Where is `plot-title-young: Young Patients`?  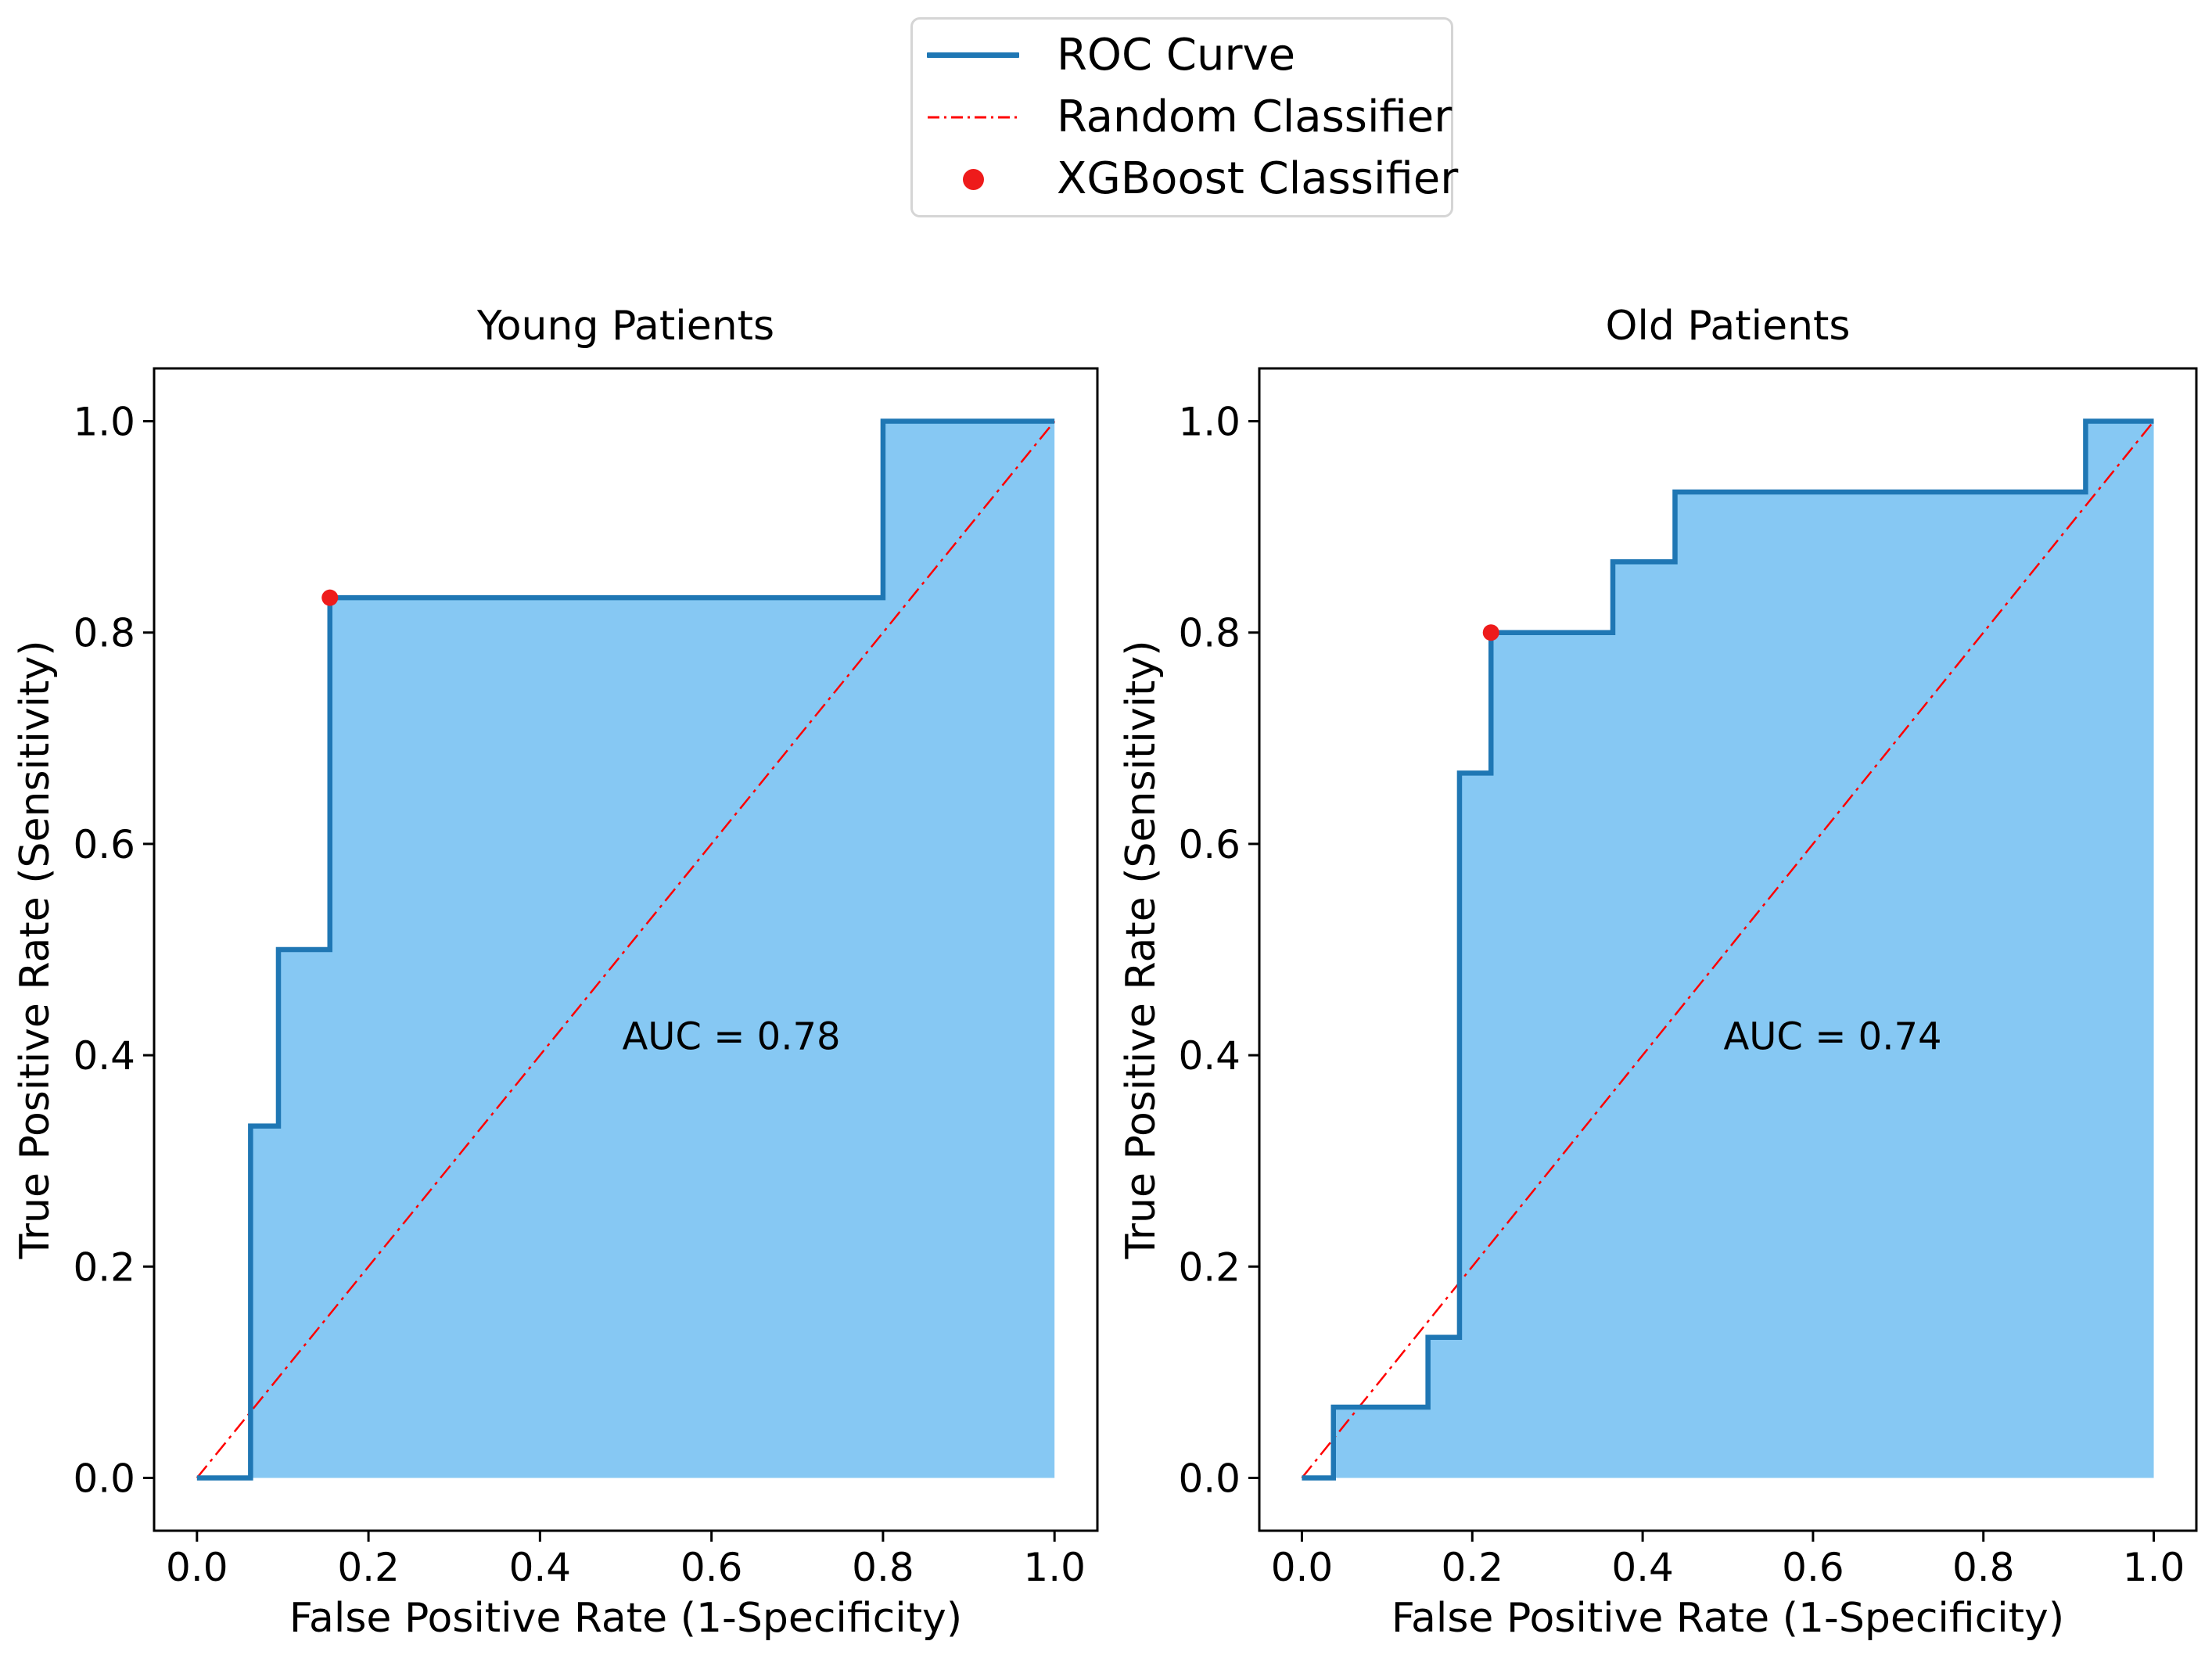 plot-title-young: Young Patients is located at coordinates (625, 326).